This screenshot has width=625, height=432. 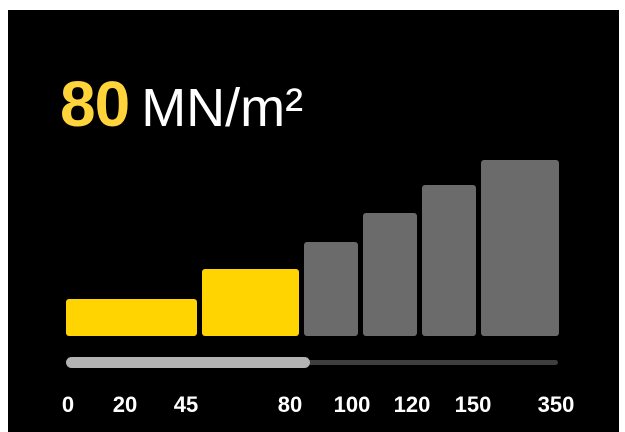 What do you see at coordinates (412, 404) in the screenshot?
I see `gauge-tick-120: 120` at bounding box center [412, 404].